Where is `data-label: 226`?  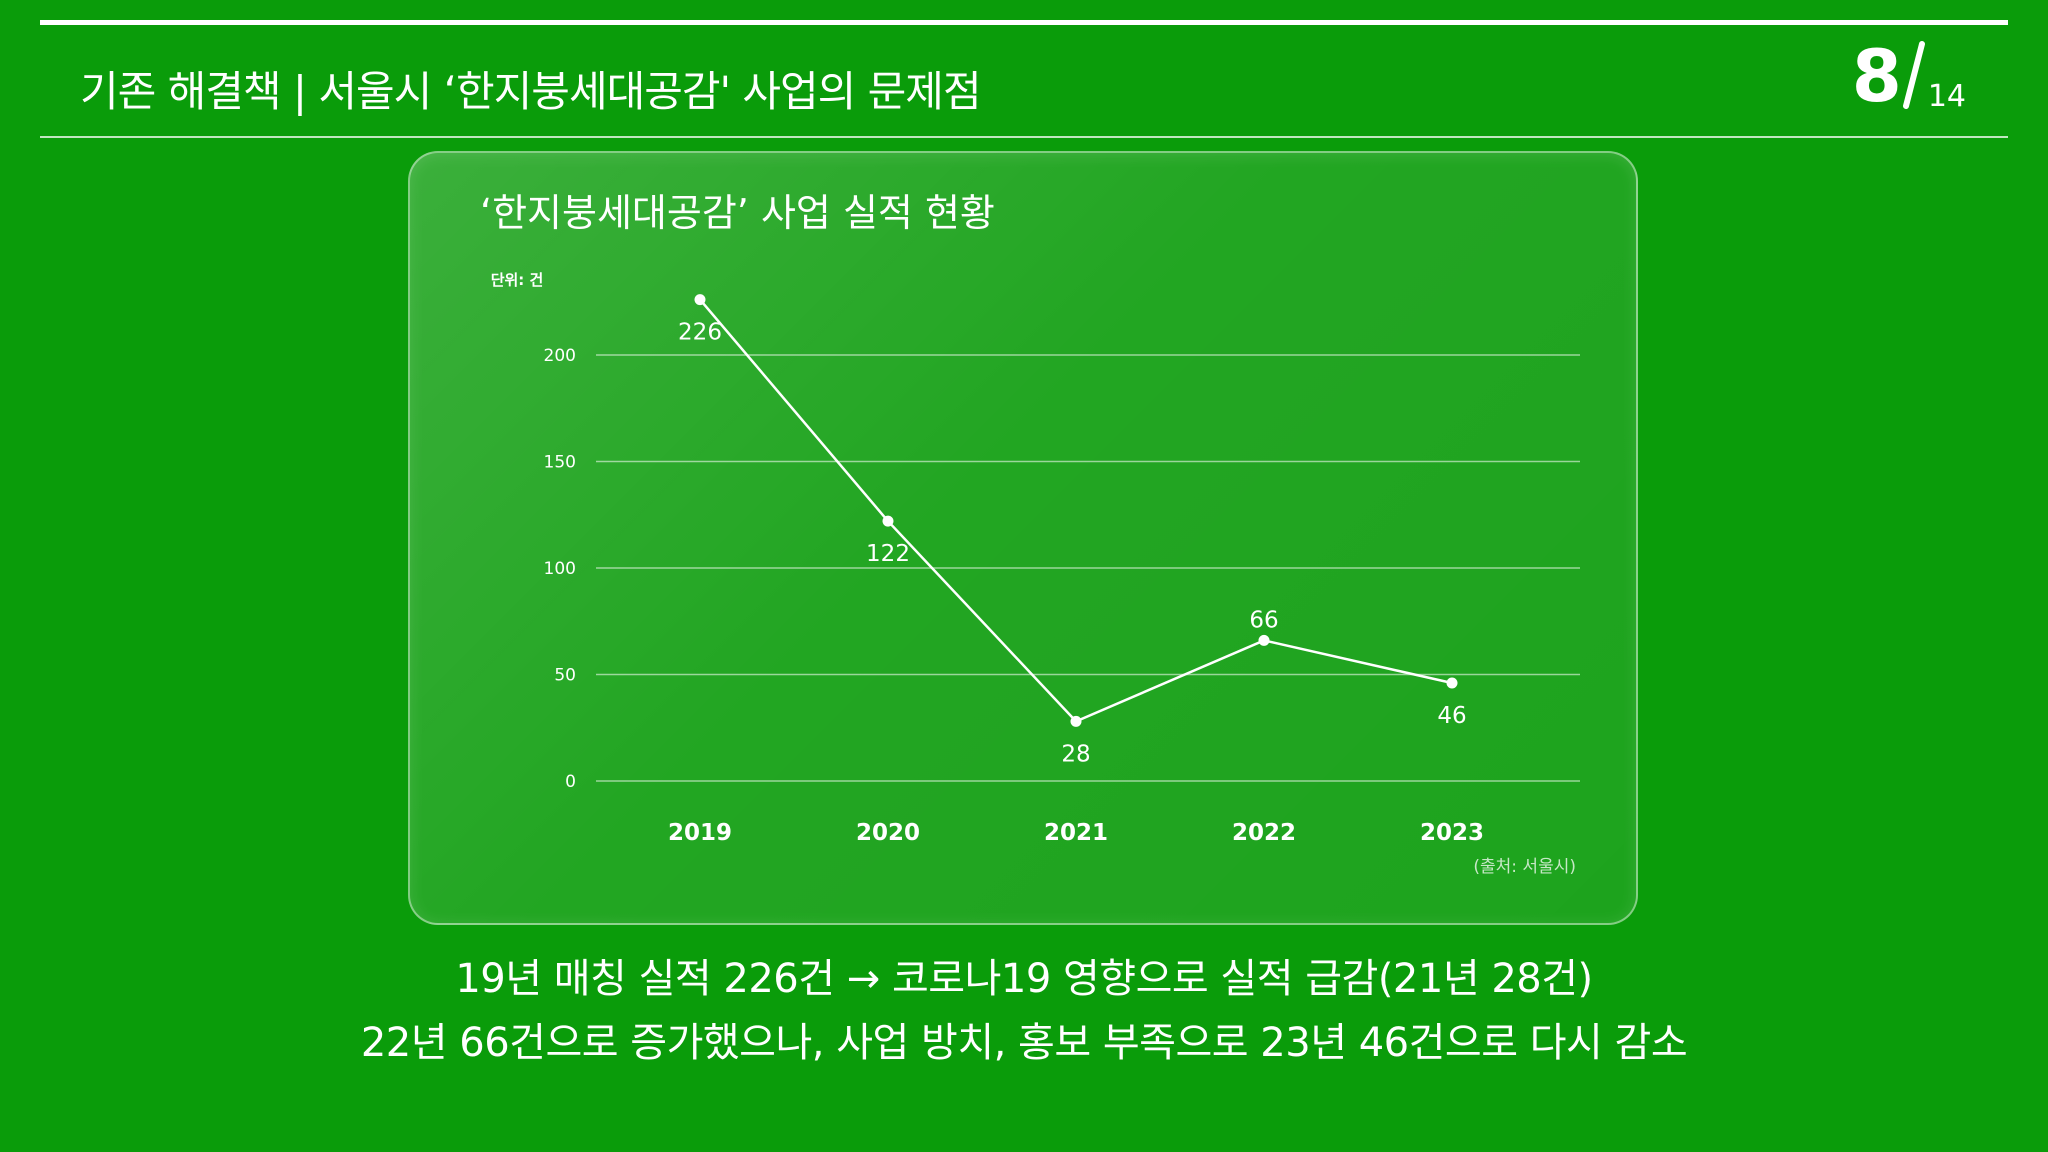
data-label: 226 is located at coordinates (700, 333).